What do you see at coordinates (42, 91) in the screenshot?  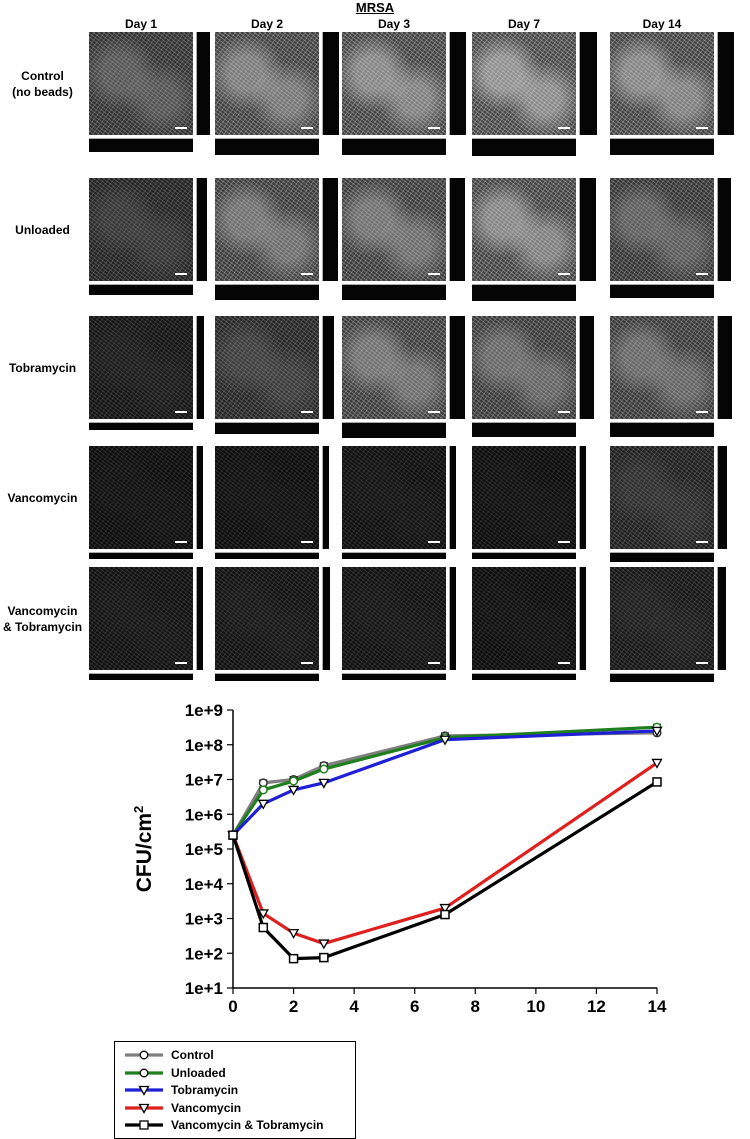 I see `row-label-line: (no beads)` at bounding box center [42, 91].